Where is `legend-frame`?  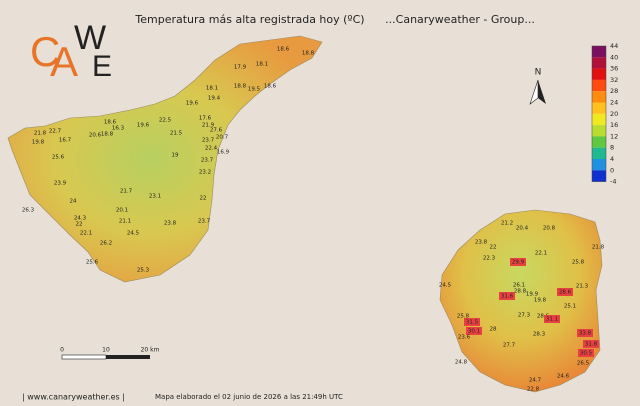 legend-frame is located at coordinates (599, 113).